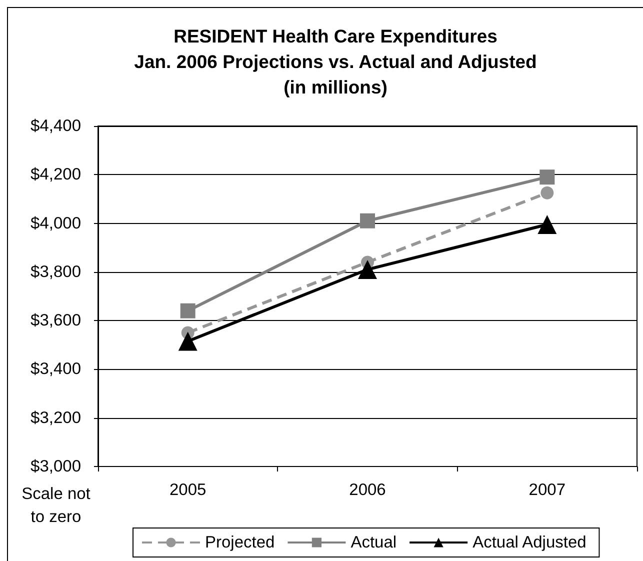 The width and height of the screenshot is (643, 561). I want to click on text: Scale not to zero, so click(56, 506).